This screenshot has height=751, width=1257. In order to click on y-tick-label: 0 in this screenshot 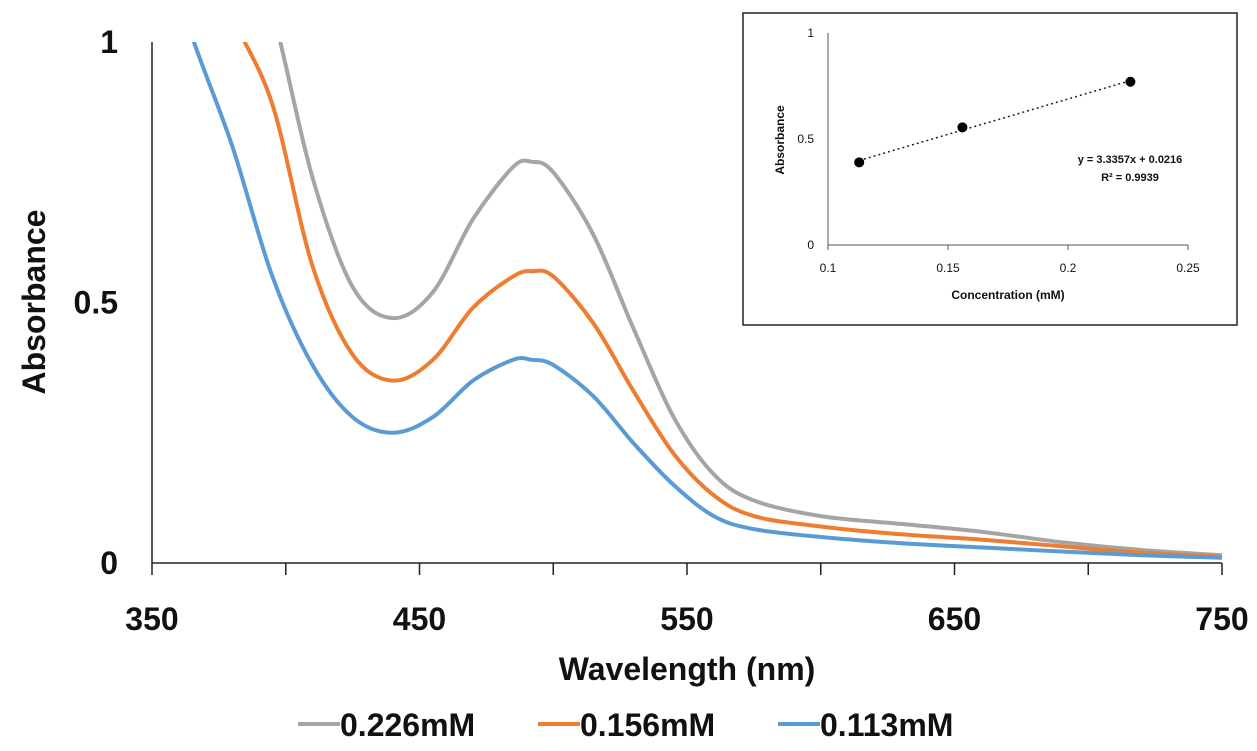, I will do `click(109, 563)`.